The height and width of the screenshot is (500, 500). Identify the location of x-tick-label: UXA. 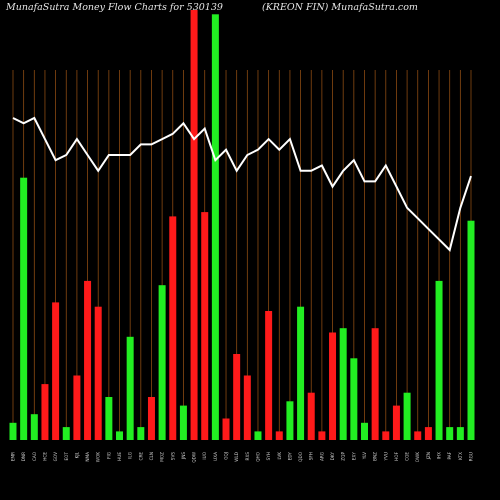
(215, 456).